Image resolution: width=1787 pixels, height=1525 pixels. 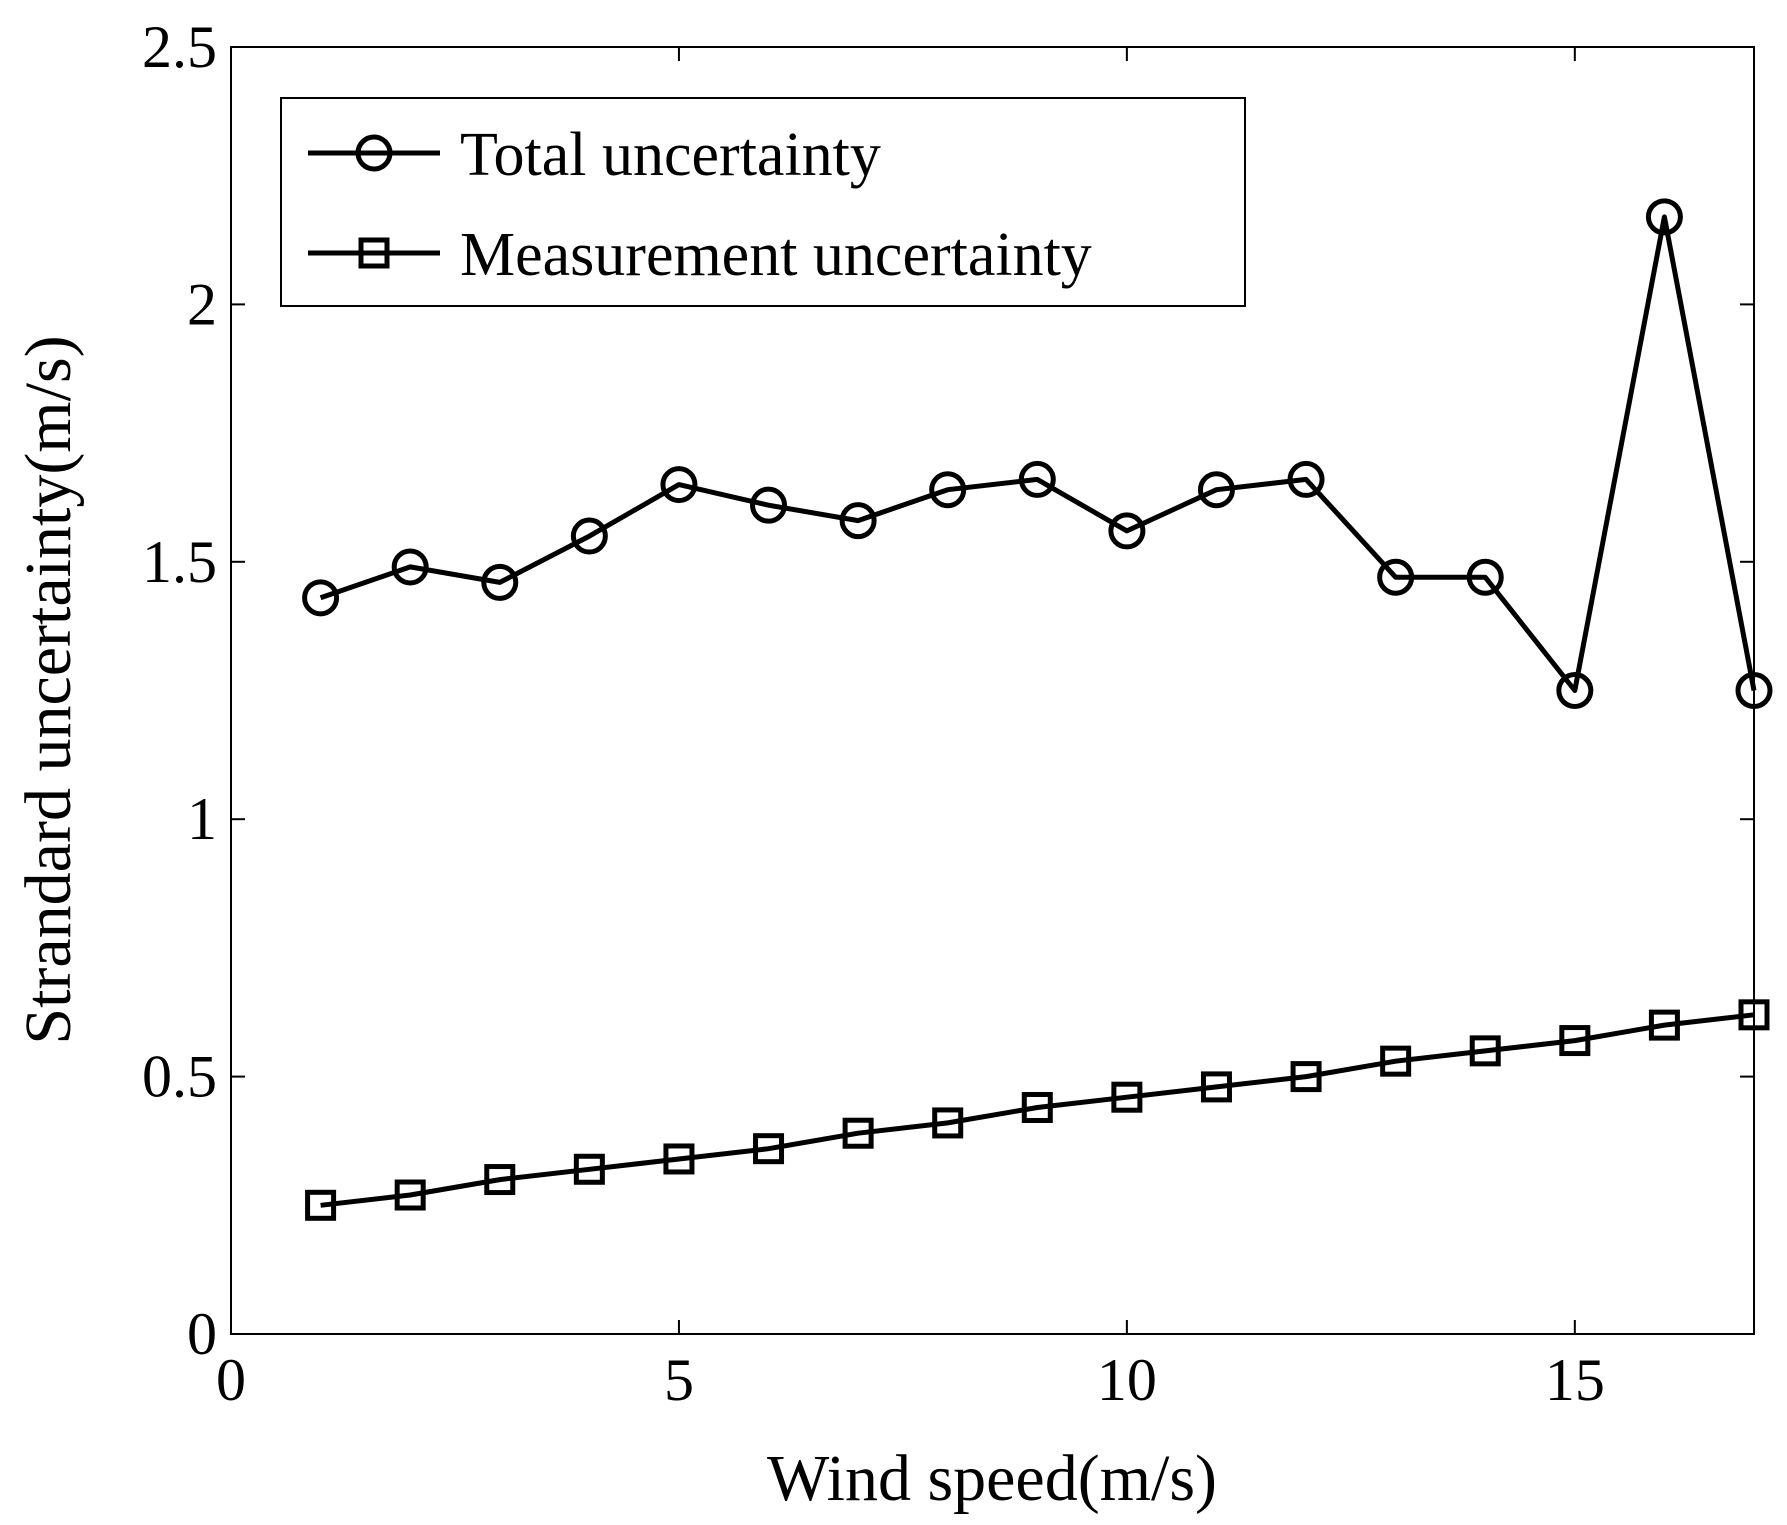 I want to click on legend-entry-total: Total uncertainty, so click(x=594, y=155).